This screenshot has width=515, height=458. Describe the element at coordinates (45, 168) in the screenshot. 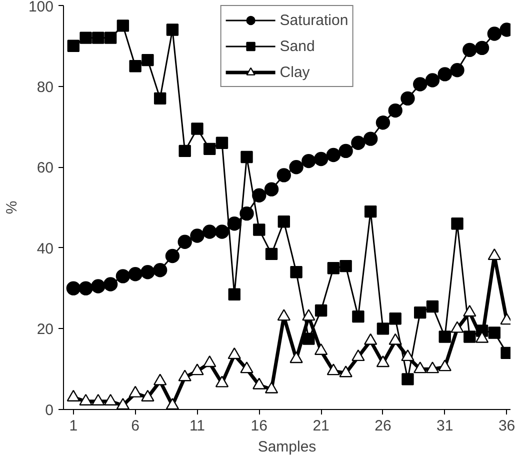

I see `y-tick-label: 60` at that location.